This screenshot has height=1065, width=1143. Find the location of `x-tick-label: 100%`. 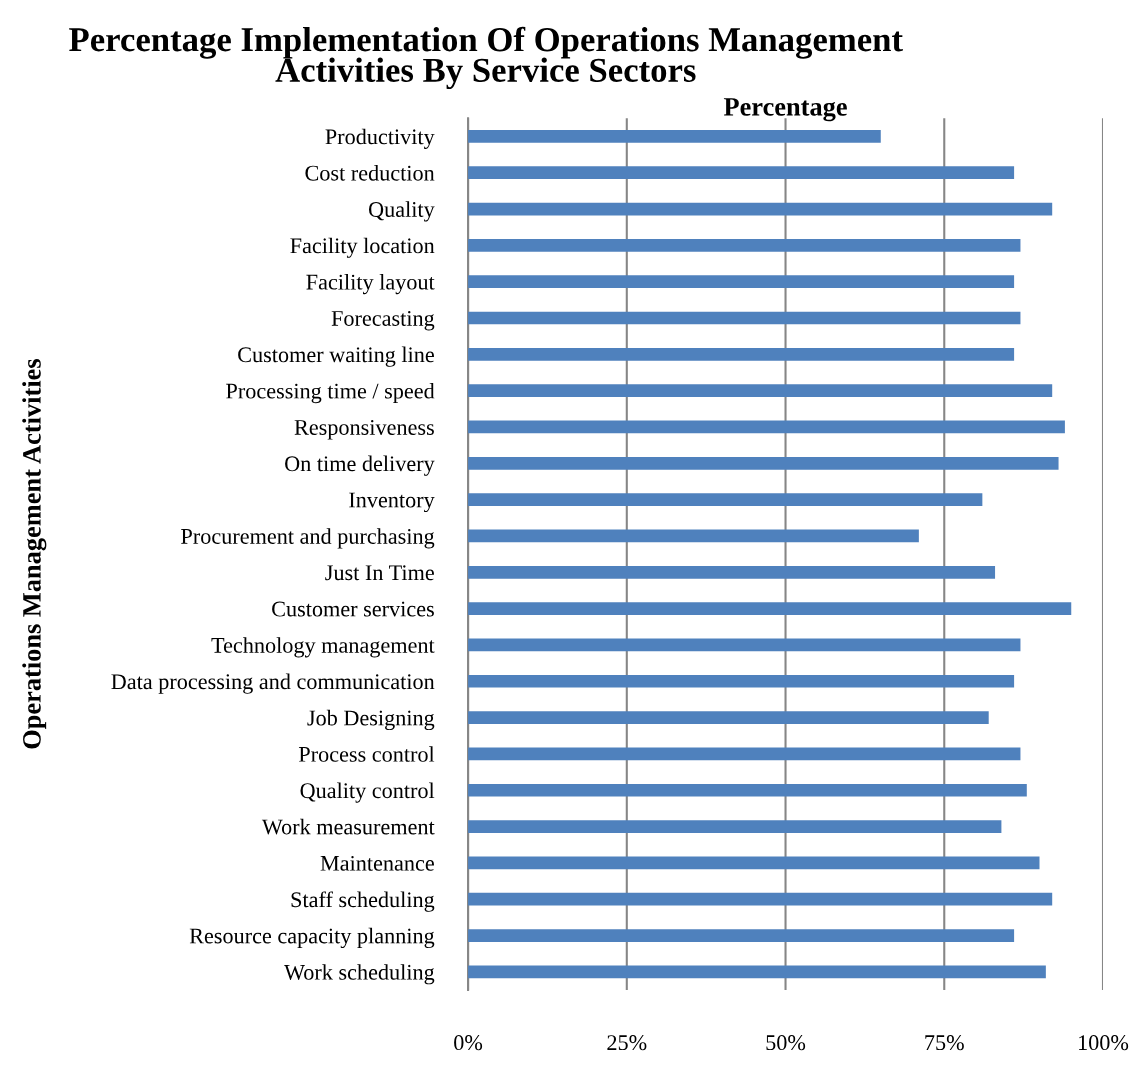

x-tick-label: 100% is located at coordinates (1104, 1043).